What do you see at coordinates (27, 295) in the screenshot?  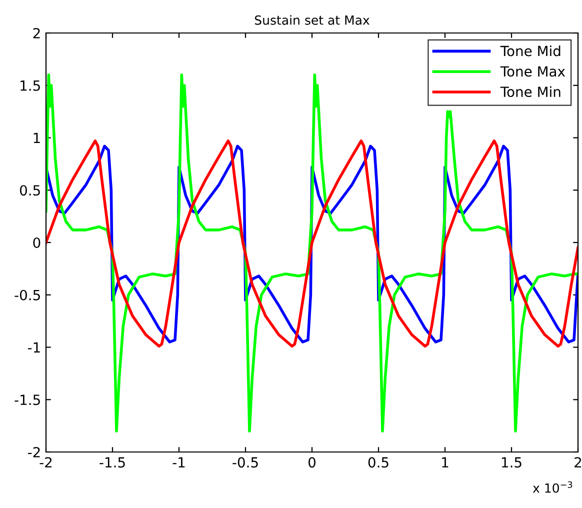 I see `y-tick-label: -0.5` at bounding box center [27, 295].